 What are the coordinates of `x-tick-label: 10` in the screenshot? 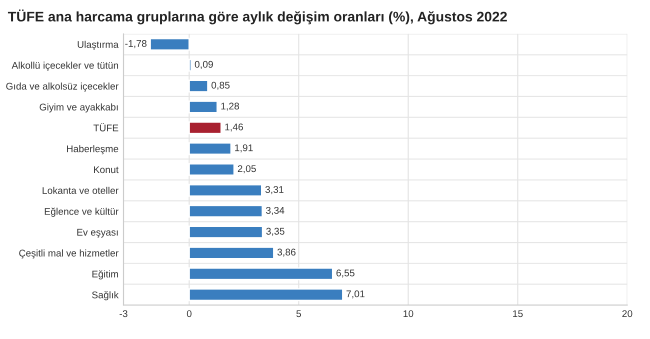 It's located at (409, 314).